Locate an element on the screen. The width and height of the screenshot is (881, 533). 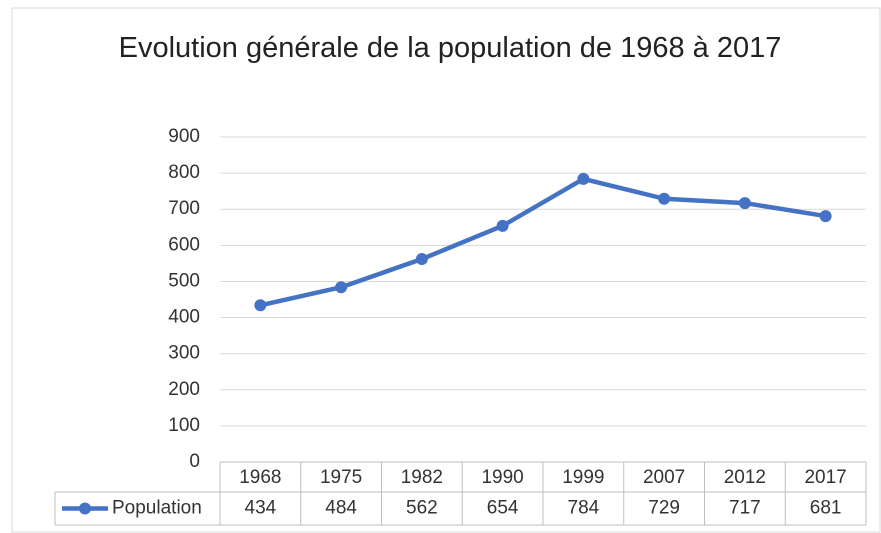
x-tick-label: 1982 is located at coordinates (422, 477).